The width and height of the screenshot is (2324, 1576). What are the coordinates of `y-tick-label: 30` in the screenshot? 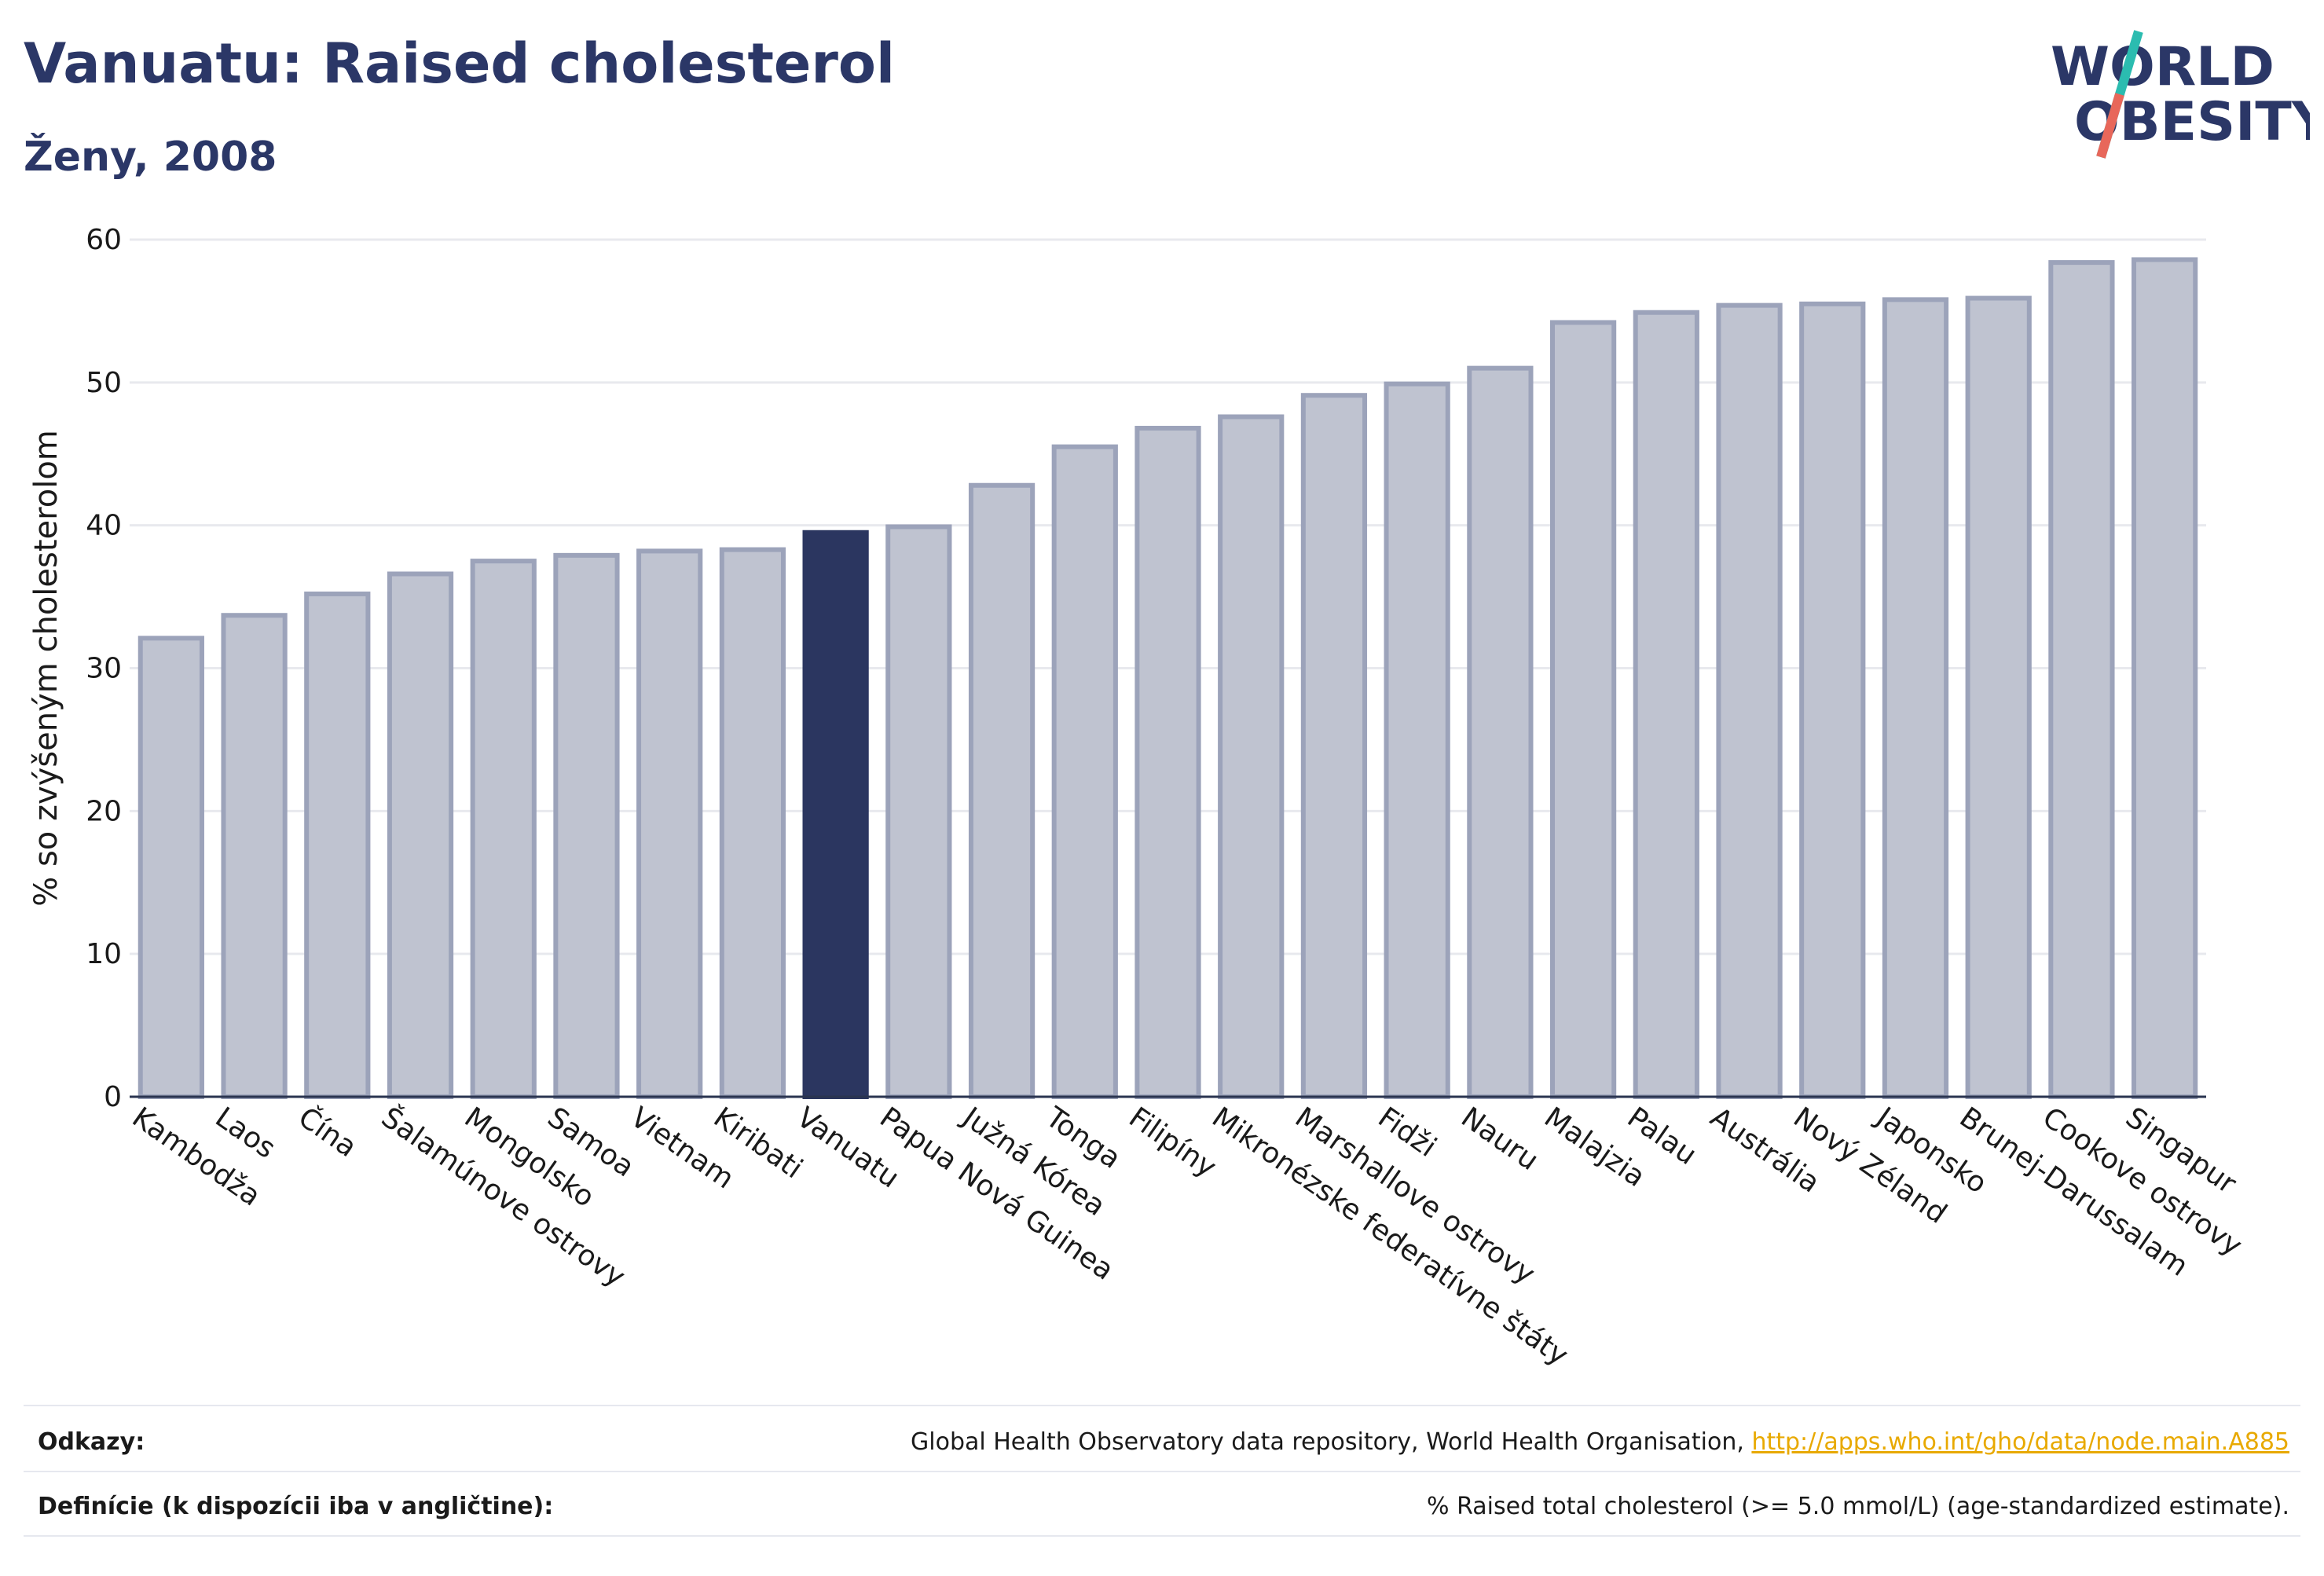 It's located at (104, 669).